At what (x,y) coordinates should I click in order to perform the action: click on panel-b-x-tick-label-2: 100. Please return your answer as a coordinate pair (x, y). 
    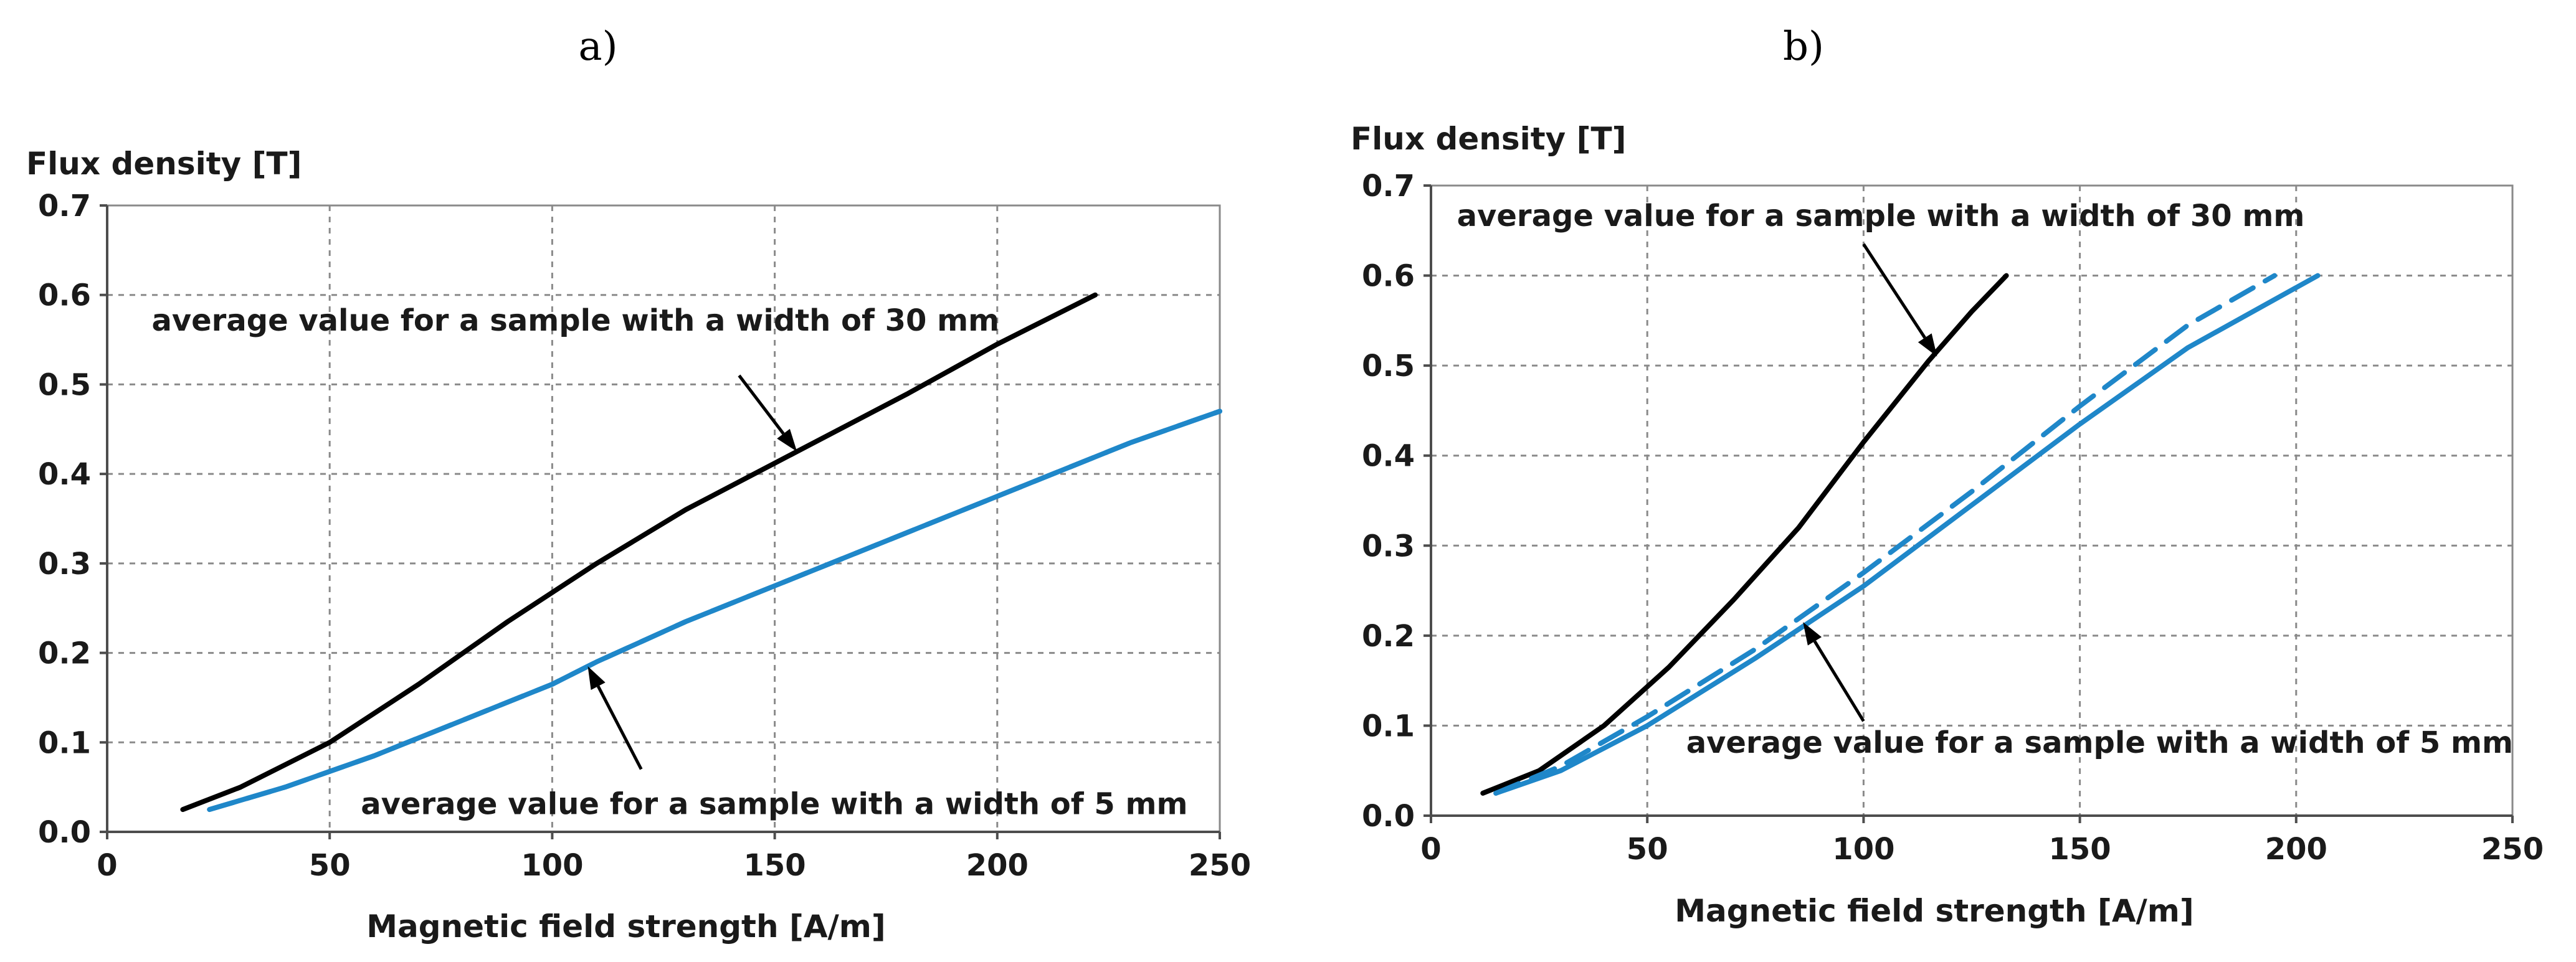
    Looking at the image, I should click on (1863, 850).